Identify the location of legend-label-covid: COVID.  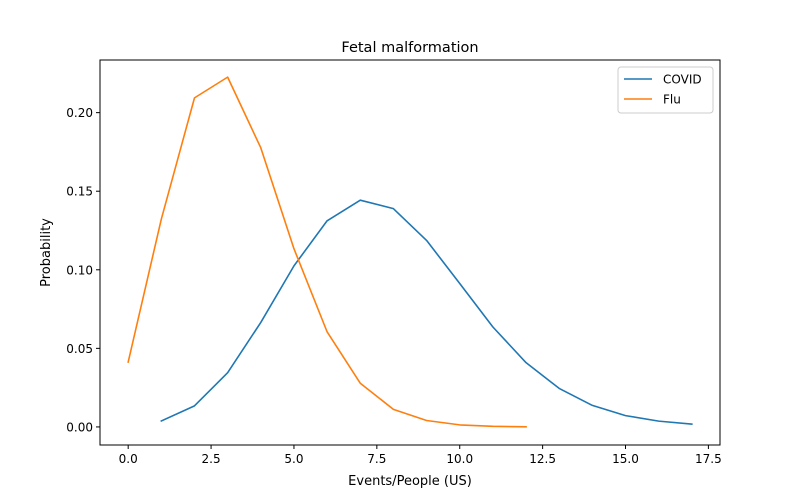
(682, 80).